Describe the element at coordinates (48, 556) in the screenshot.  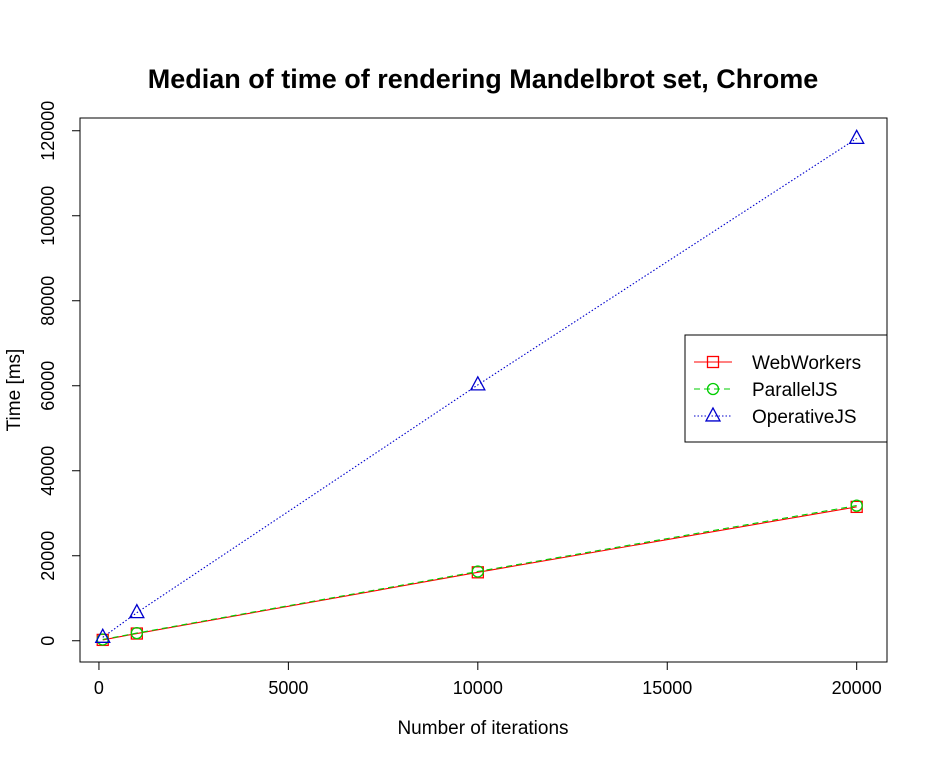
I see `y-tick-label: 20000` at that location.